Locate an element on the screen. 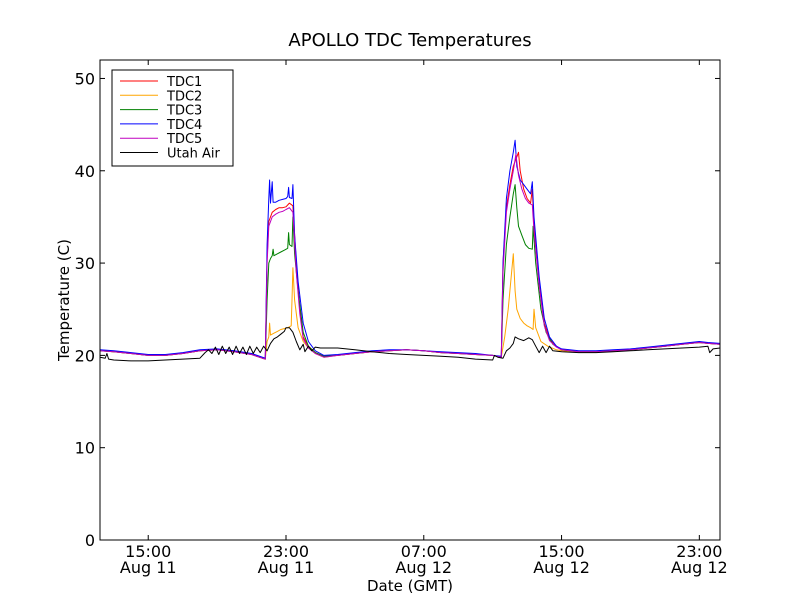 Image resolution: width=800 pixels, height=600 pixels. legend-box is located at coordinates (172, 118).